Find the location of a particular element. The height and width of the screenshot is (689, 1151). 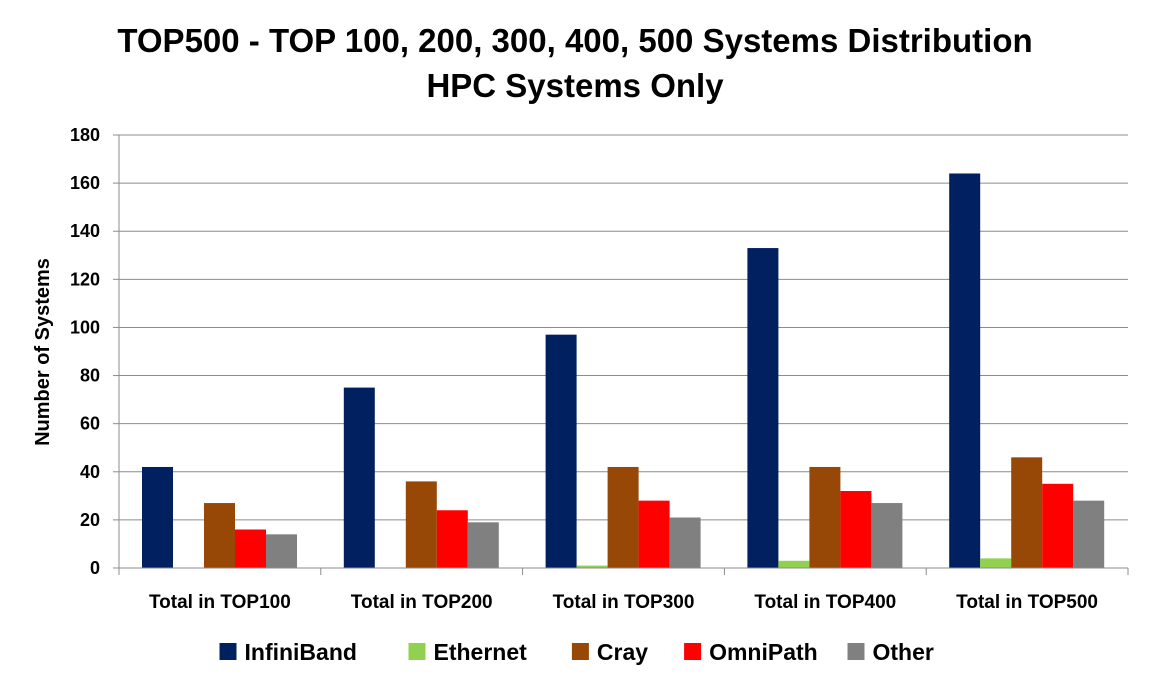

y-tick-label: 120 is located at coordinates (85, 279).